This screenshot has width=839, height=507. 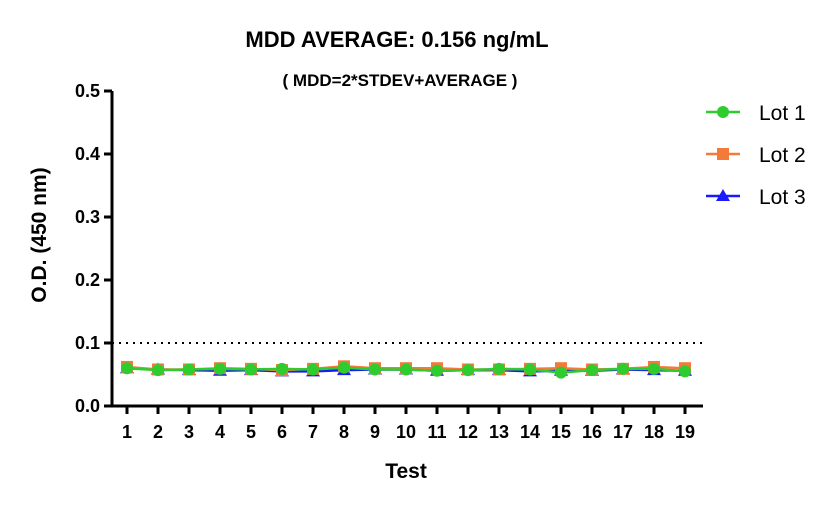 What do you see at coordinates (87, 217) in the screenshot?
I see `y-tick-label: 0.3` at bounding box center [87, 217].